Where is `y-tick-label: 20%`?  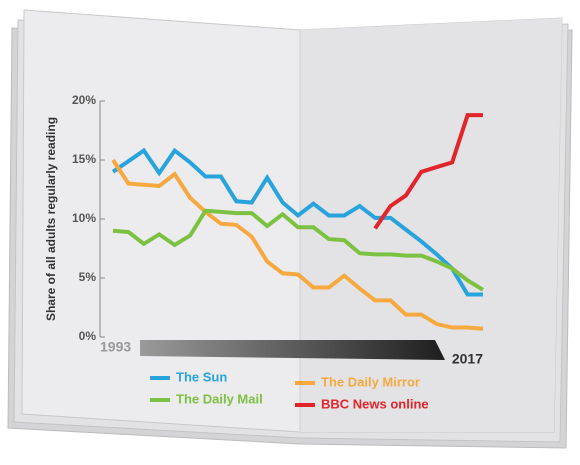 y-tick-label: 20% is located at coordinates (84, 100).